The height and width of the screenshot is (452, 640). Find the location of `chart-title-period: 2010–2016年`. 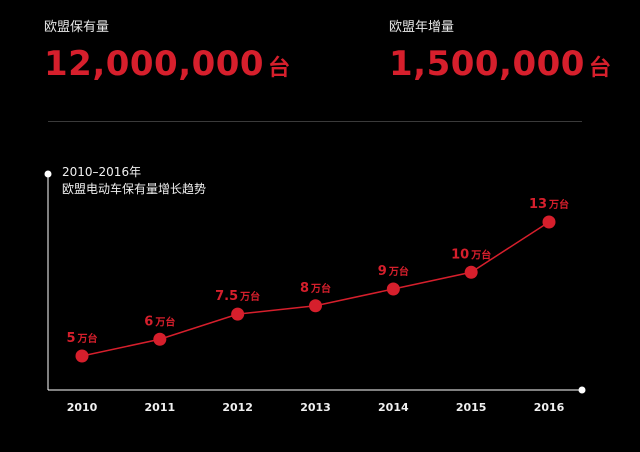

chart-title-period: 2010–2016年 is located at coordinates (102, 172).